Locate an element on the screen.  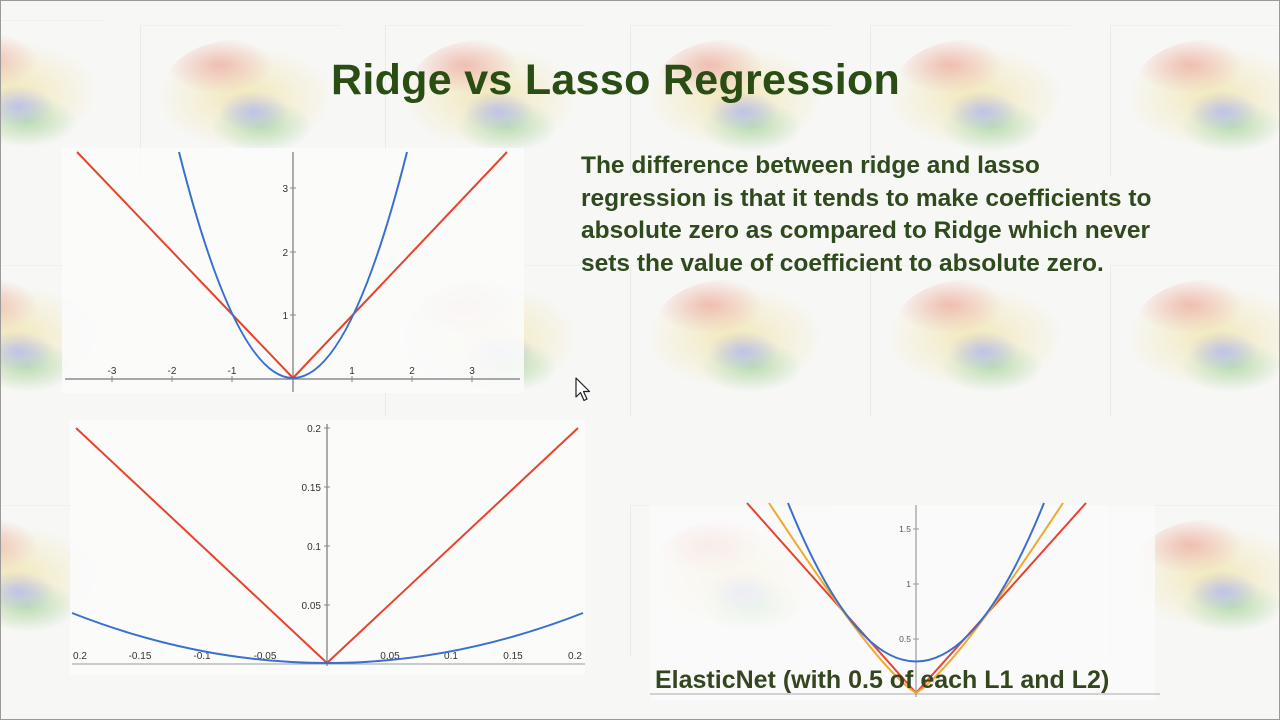
slide-title: Ridge vs Lasso Regression is located at coordinates (616, 80).